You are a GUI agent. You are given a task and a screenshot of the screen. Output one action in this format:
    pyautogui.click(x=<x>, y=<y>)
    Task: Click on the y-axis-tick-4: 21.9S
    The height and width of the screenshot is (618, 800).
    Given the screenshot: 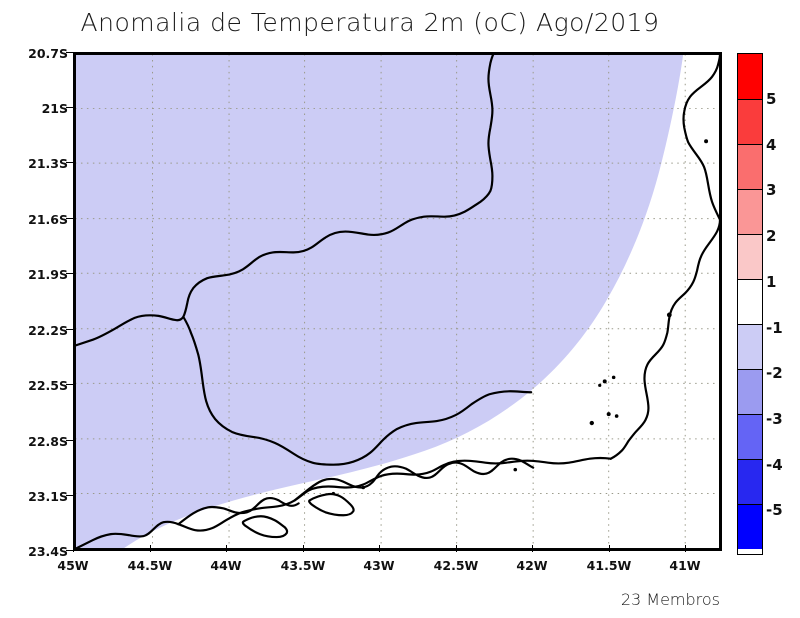 What is the action you would take?
    pyautogui.click(x=48, y=274)
    